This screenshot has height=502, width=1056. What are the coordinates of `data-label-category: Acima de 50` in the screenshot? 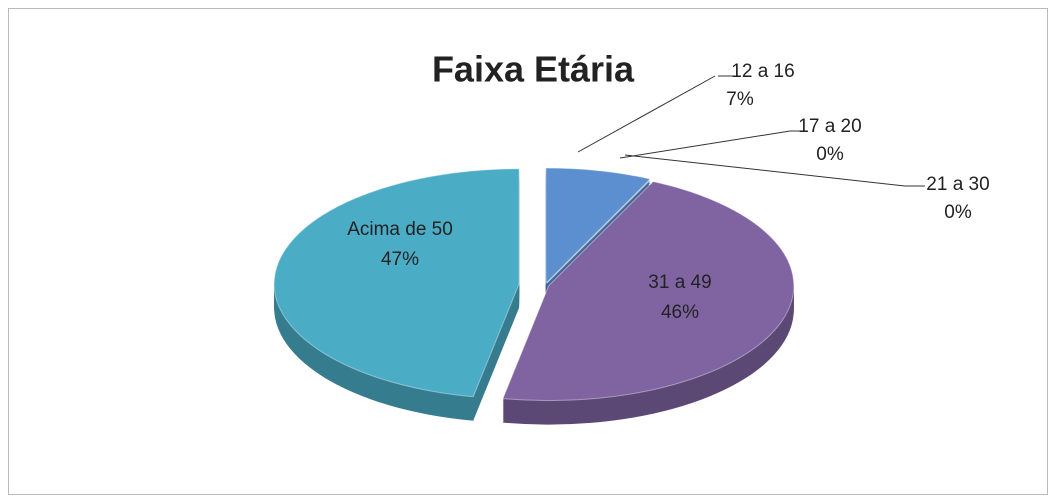 It's located at (400, 229).